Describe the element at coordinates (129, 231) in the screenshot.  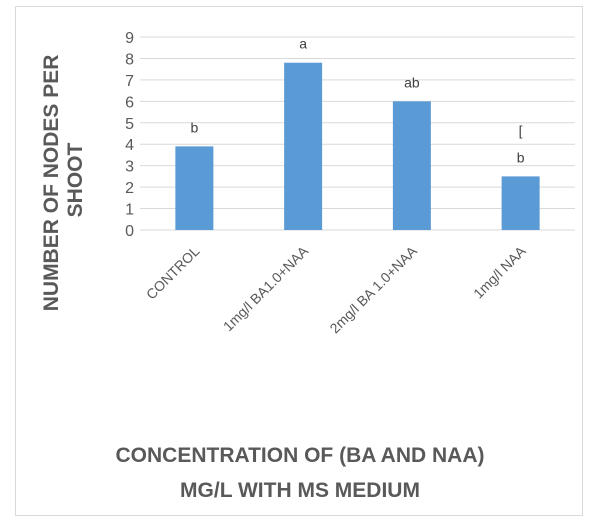
I see `y-tick-label: 0` at that location.